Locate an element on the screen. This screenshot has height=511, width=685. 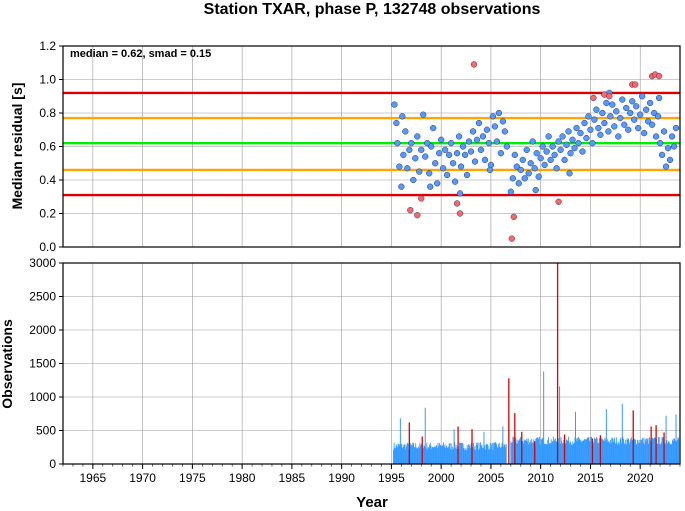
y-tick-label: 0 is located at coordinates (52, 464).